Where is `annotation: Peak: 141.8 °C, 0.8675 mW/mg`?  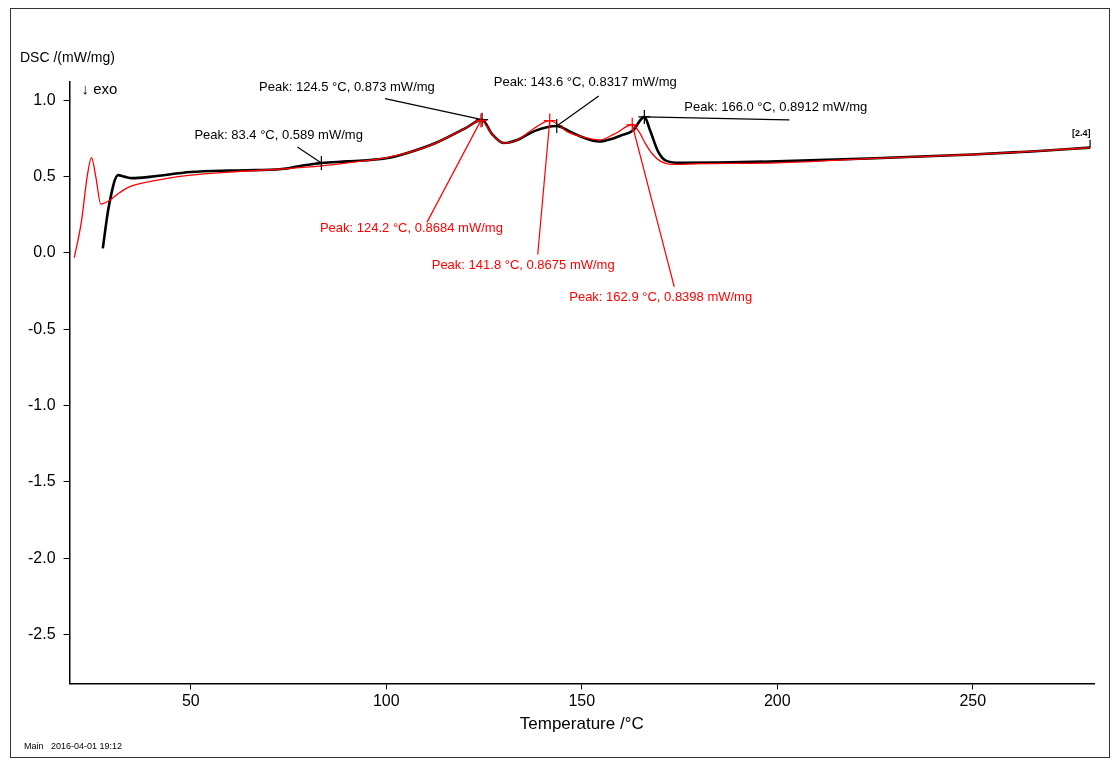 annotation: Peak: 141.8 °C, 0.8675 mW/mg is located at coordinates (523, 264).